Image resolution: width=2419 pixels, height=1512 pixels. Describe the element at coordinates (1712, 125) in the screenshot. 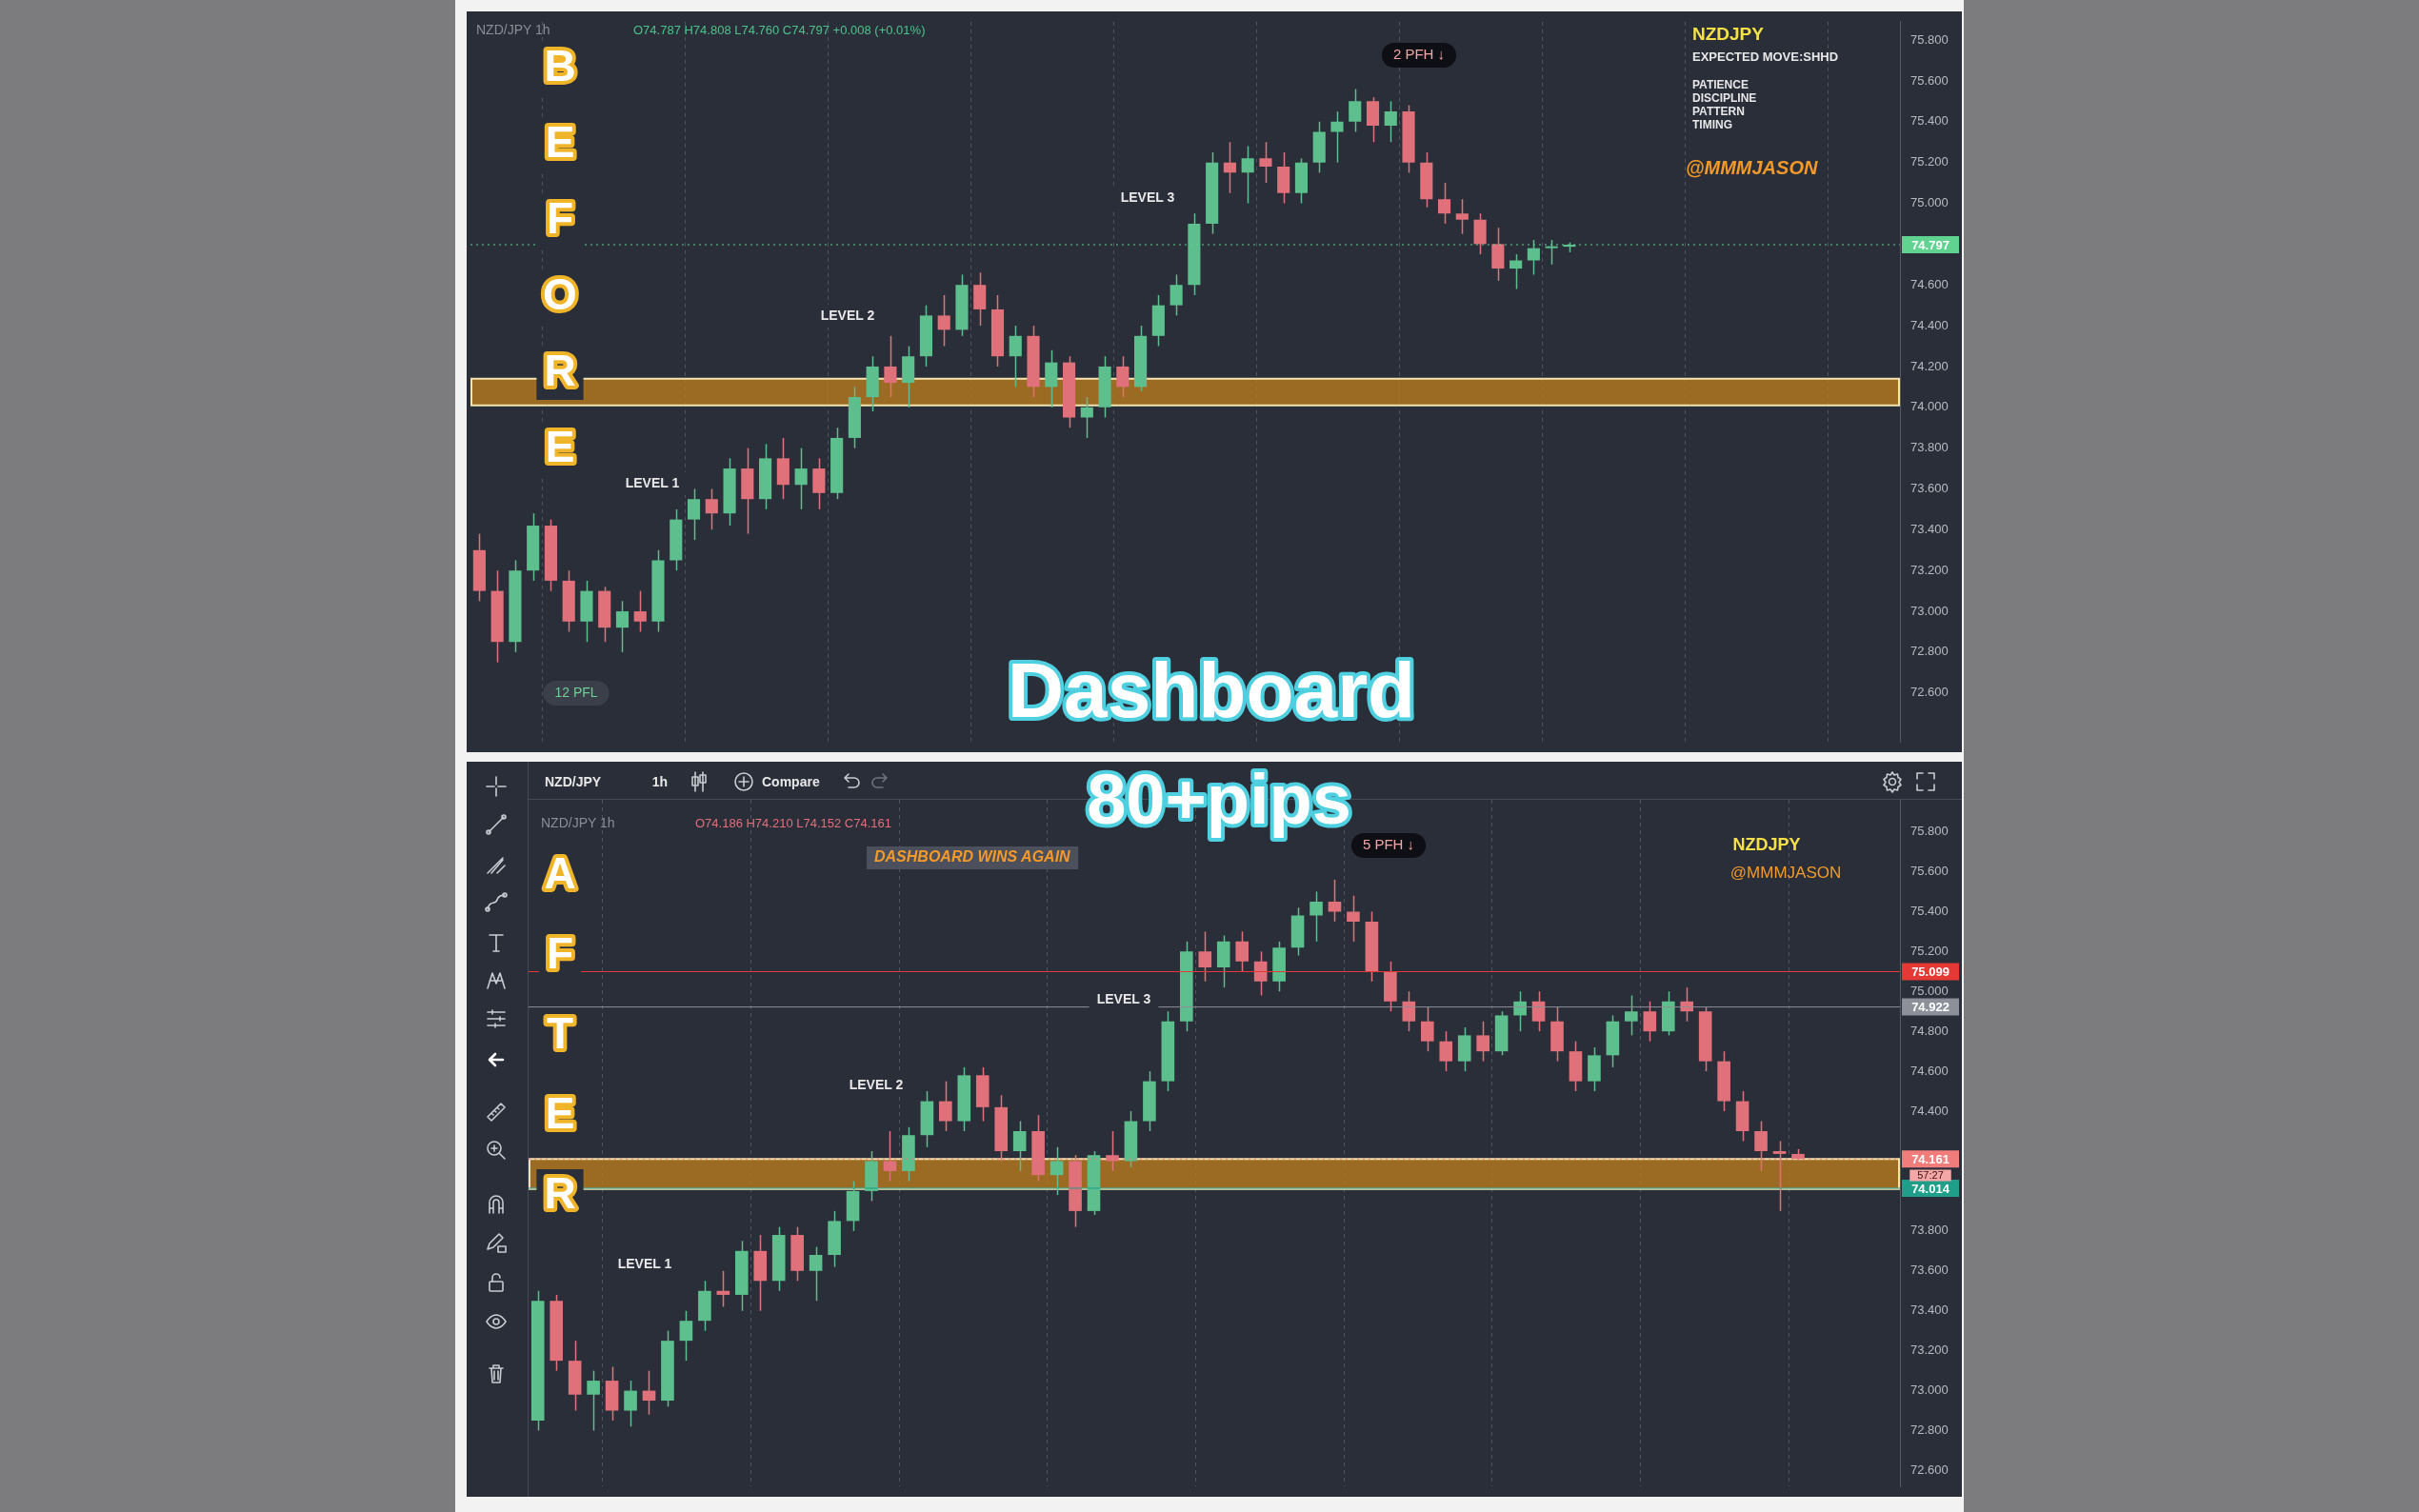

I see `annotation: TIMING` at that location.